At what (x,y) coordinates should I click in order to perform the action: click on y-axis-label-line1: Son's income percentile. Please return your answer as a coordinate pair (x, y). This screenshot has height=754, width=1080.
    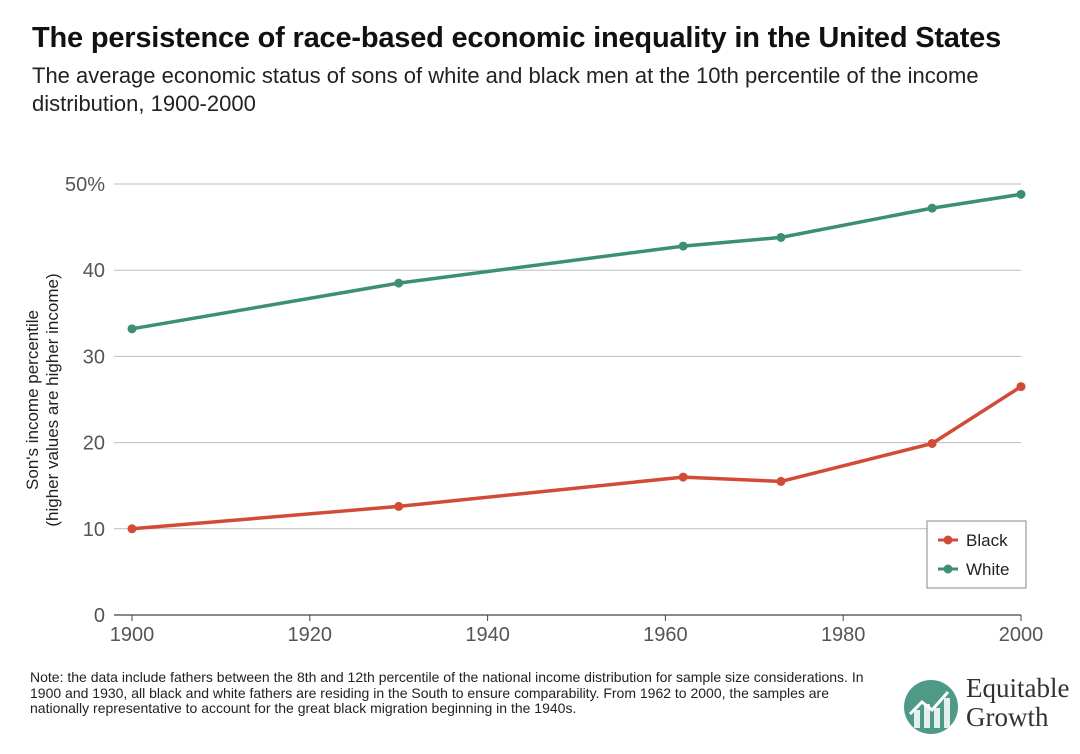
    Looking at the image, I should click on (32, 400).